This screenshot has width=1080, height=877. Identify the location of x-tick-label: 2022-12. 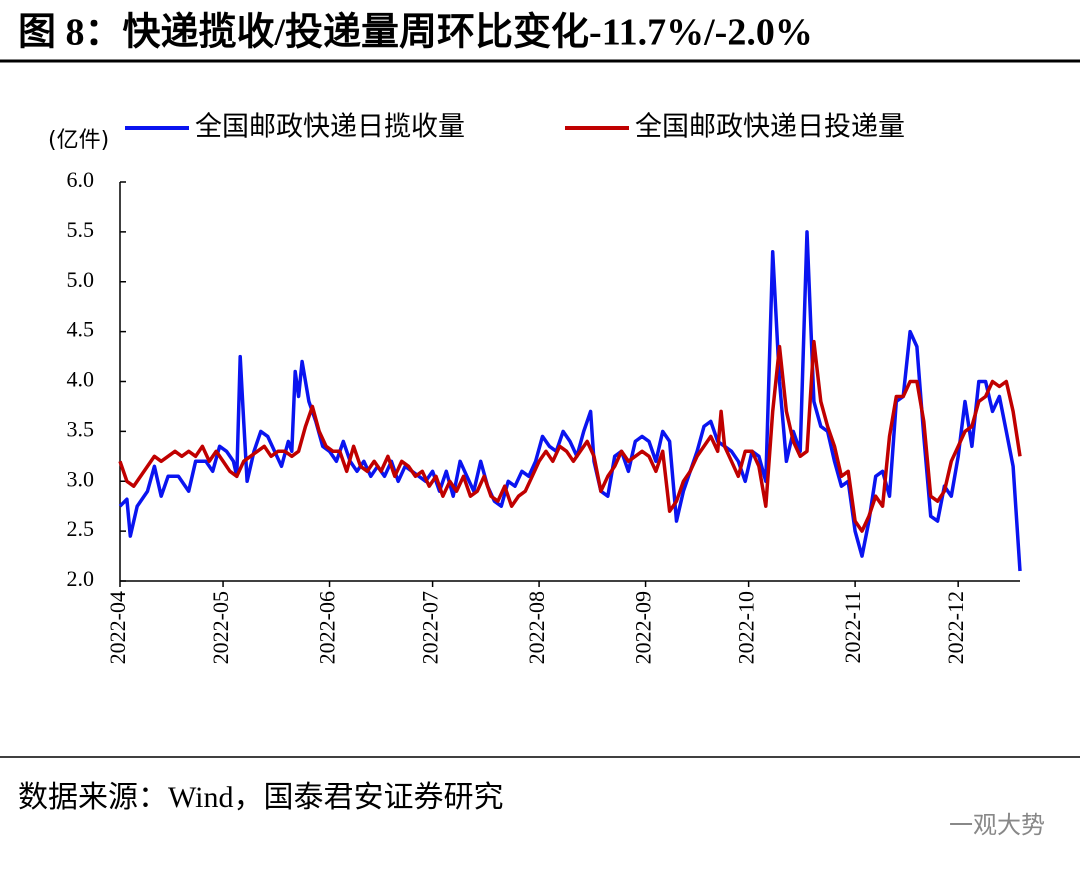
(955, 627).